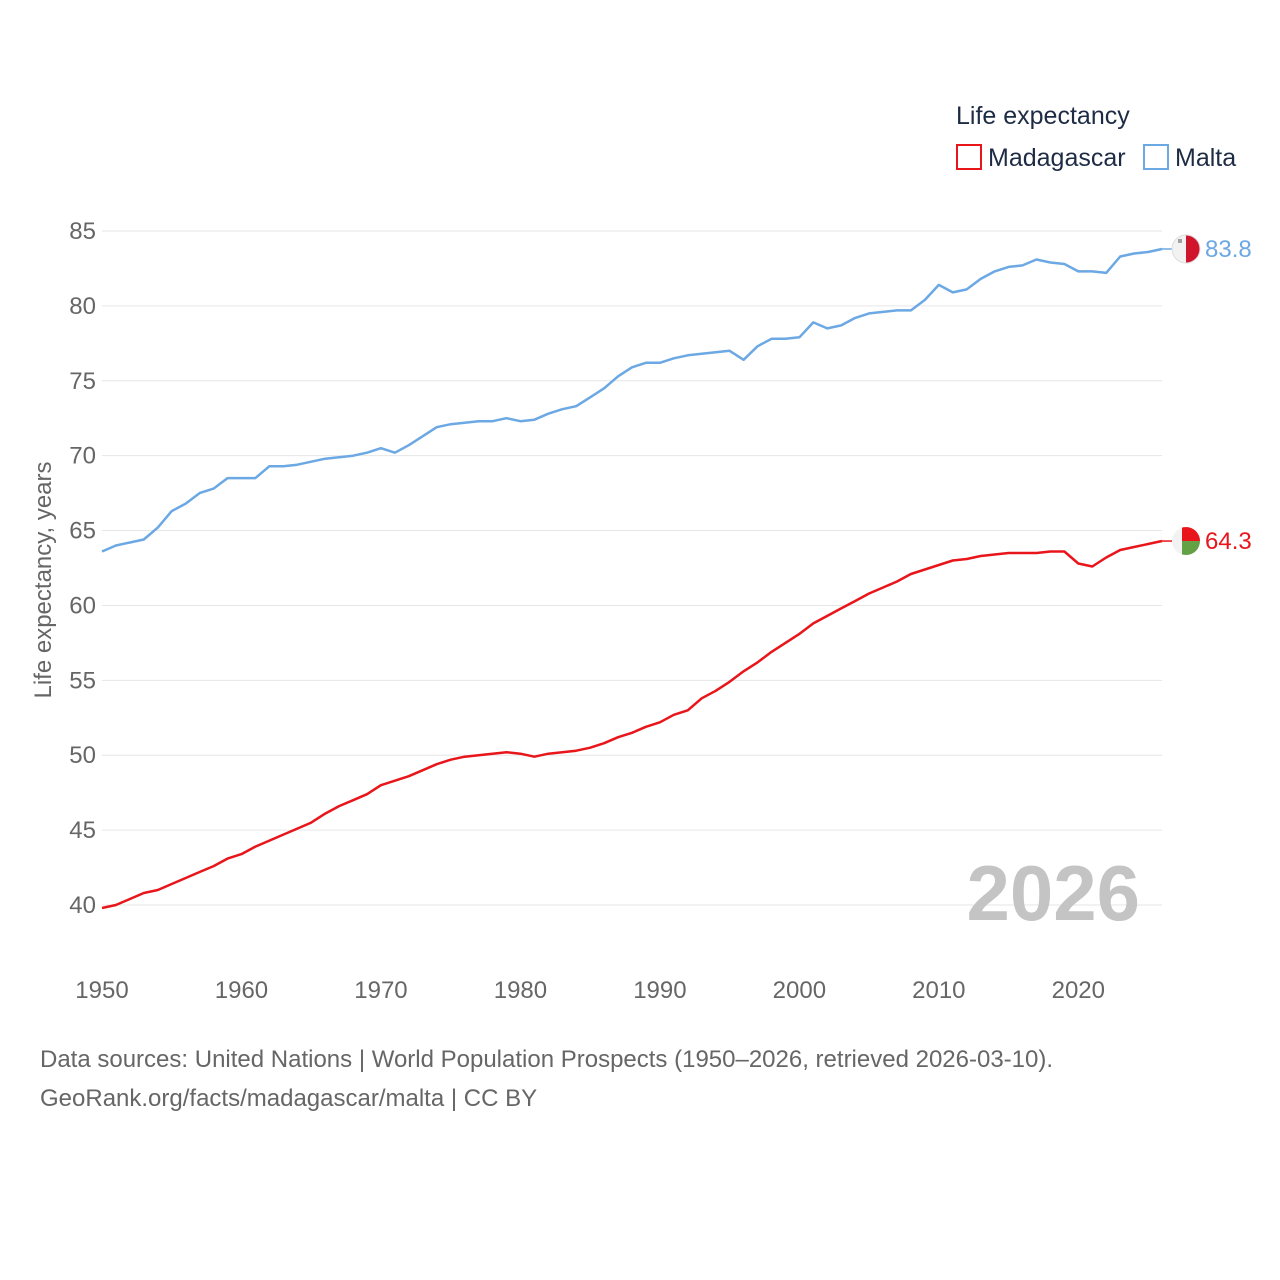 Image resolution: width=1280 pixels, height=1280 pixels. What do you see at coordinates (1205, 158) in the screenshot?
I see `legend-label-malta: Malta` at bounding box center [1205, 158].